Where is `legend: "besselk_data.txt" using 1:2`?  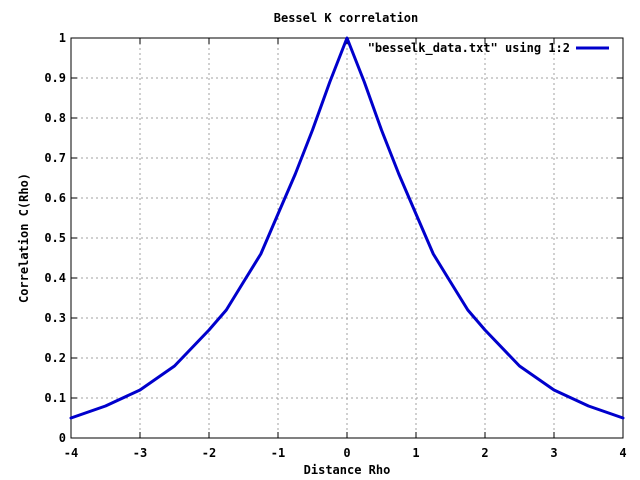
legend: "besselk_data.txt" using 1:2 is located at coordinates (488, 48).